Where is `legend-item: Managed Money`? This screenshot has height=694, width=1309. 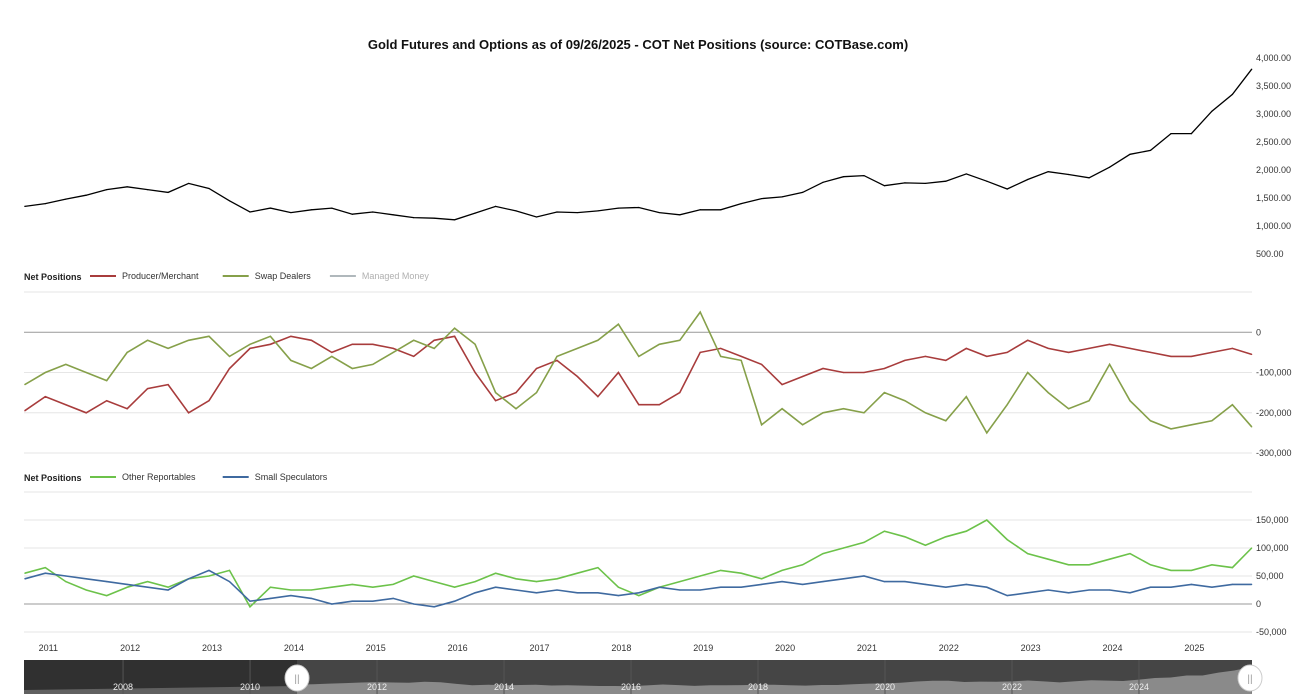 legend-item: Managed Money is located at coordinates (379, 276).